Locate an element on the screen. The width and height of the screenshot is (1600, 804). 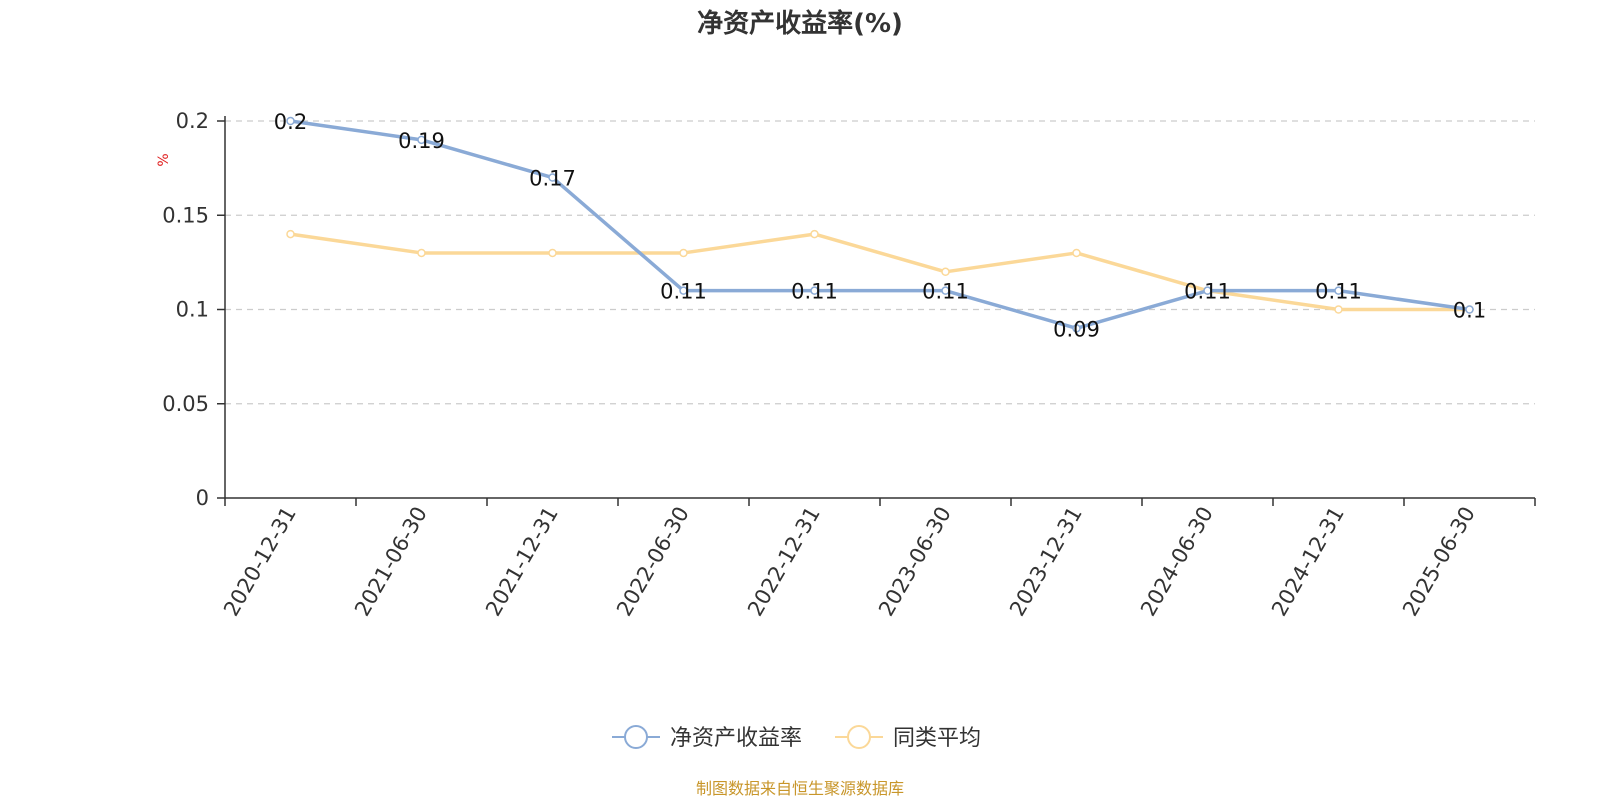
y-tick-label: 0.15 is located at coordinates (185, 215).